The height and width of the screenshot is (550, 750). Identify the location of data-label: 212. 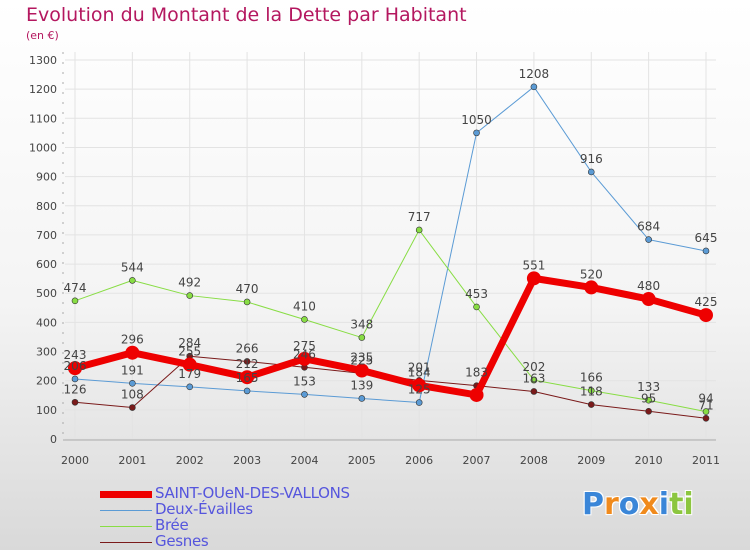
(247, 364).